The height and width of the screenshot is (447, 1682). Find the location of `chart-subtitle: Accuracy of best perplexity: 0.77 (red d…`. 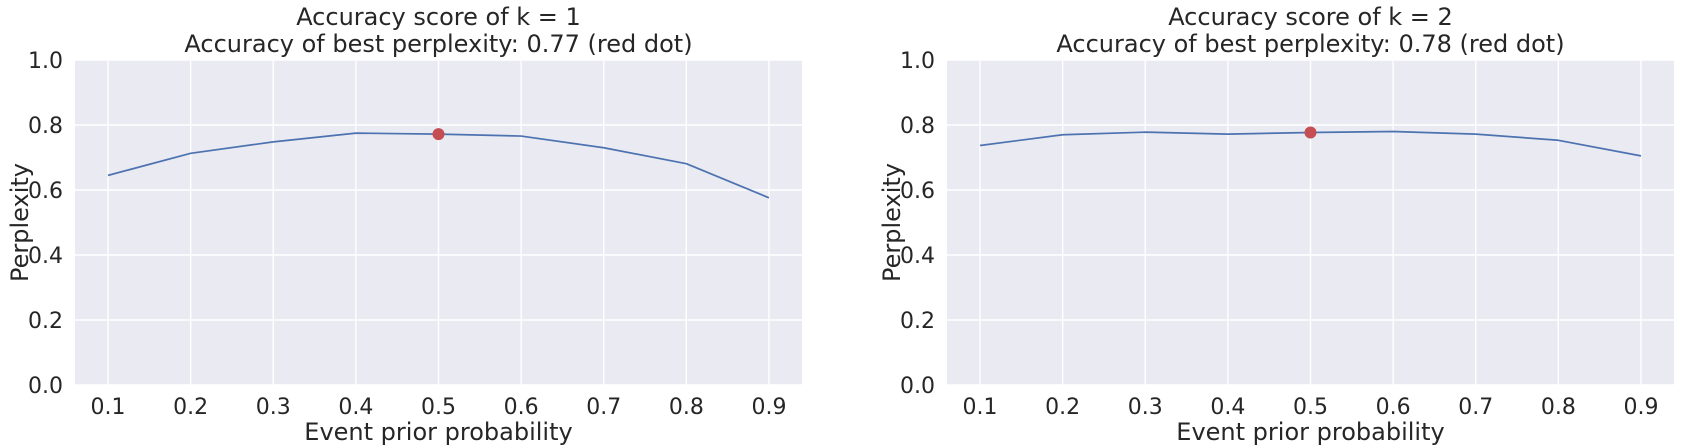

chart-subtitle: Accuracy of best perplexity: 0.77 (red d… is located at coordinates (438, 44).